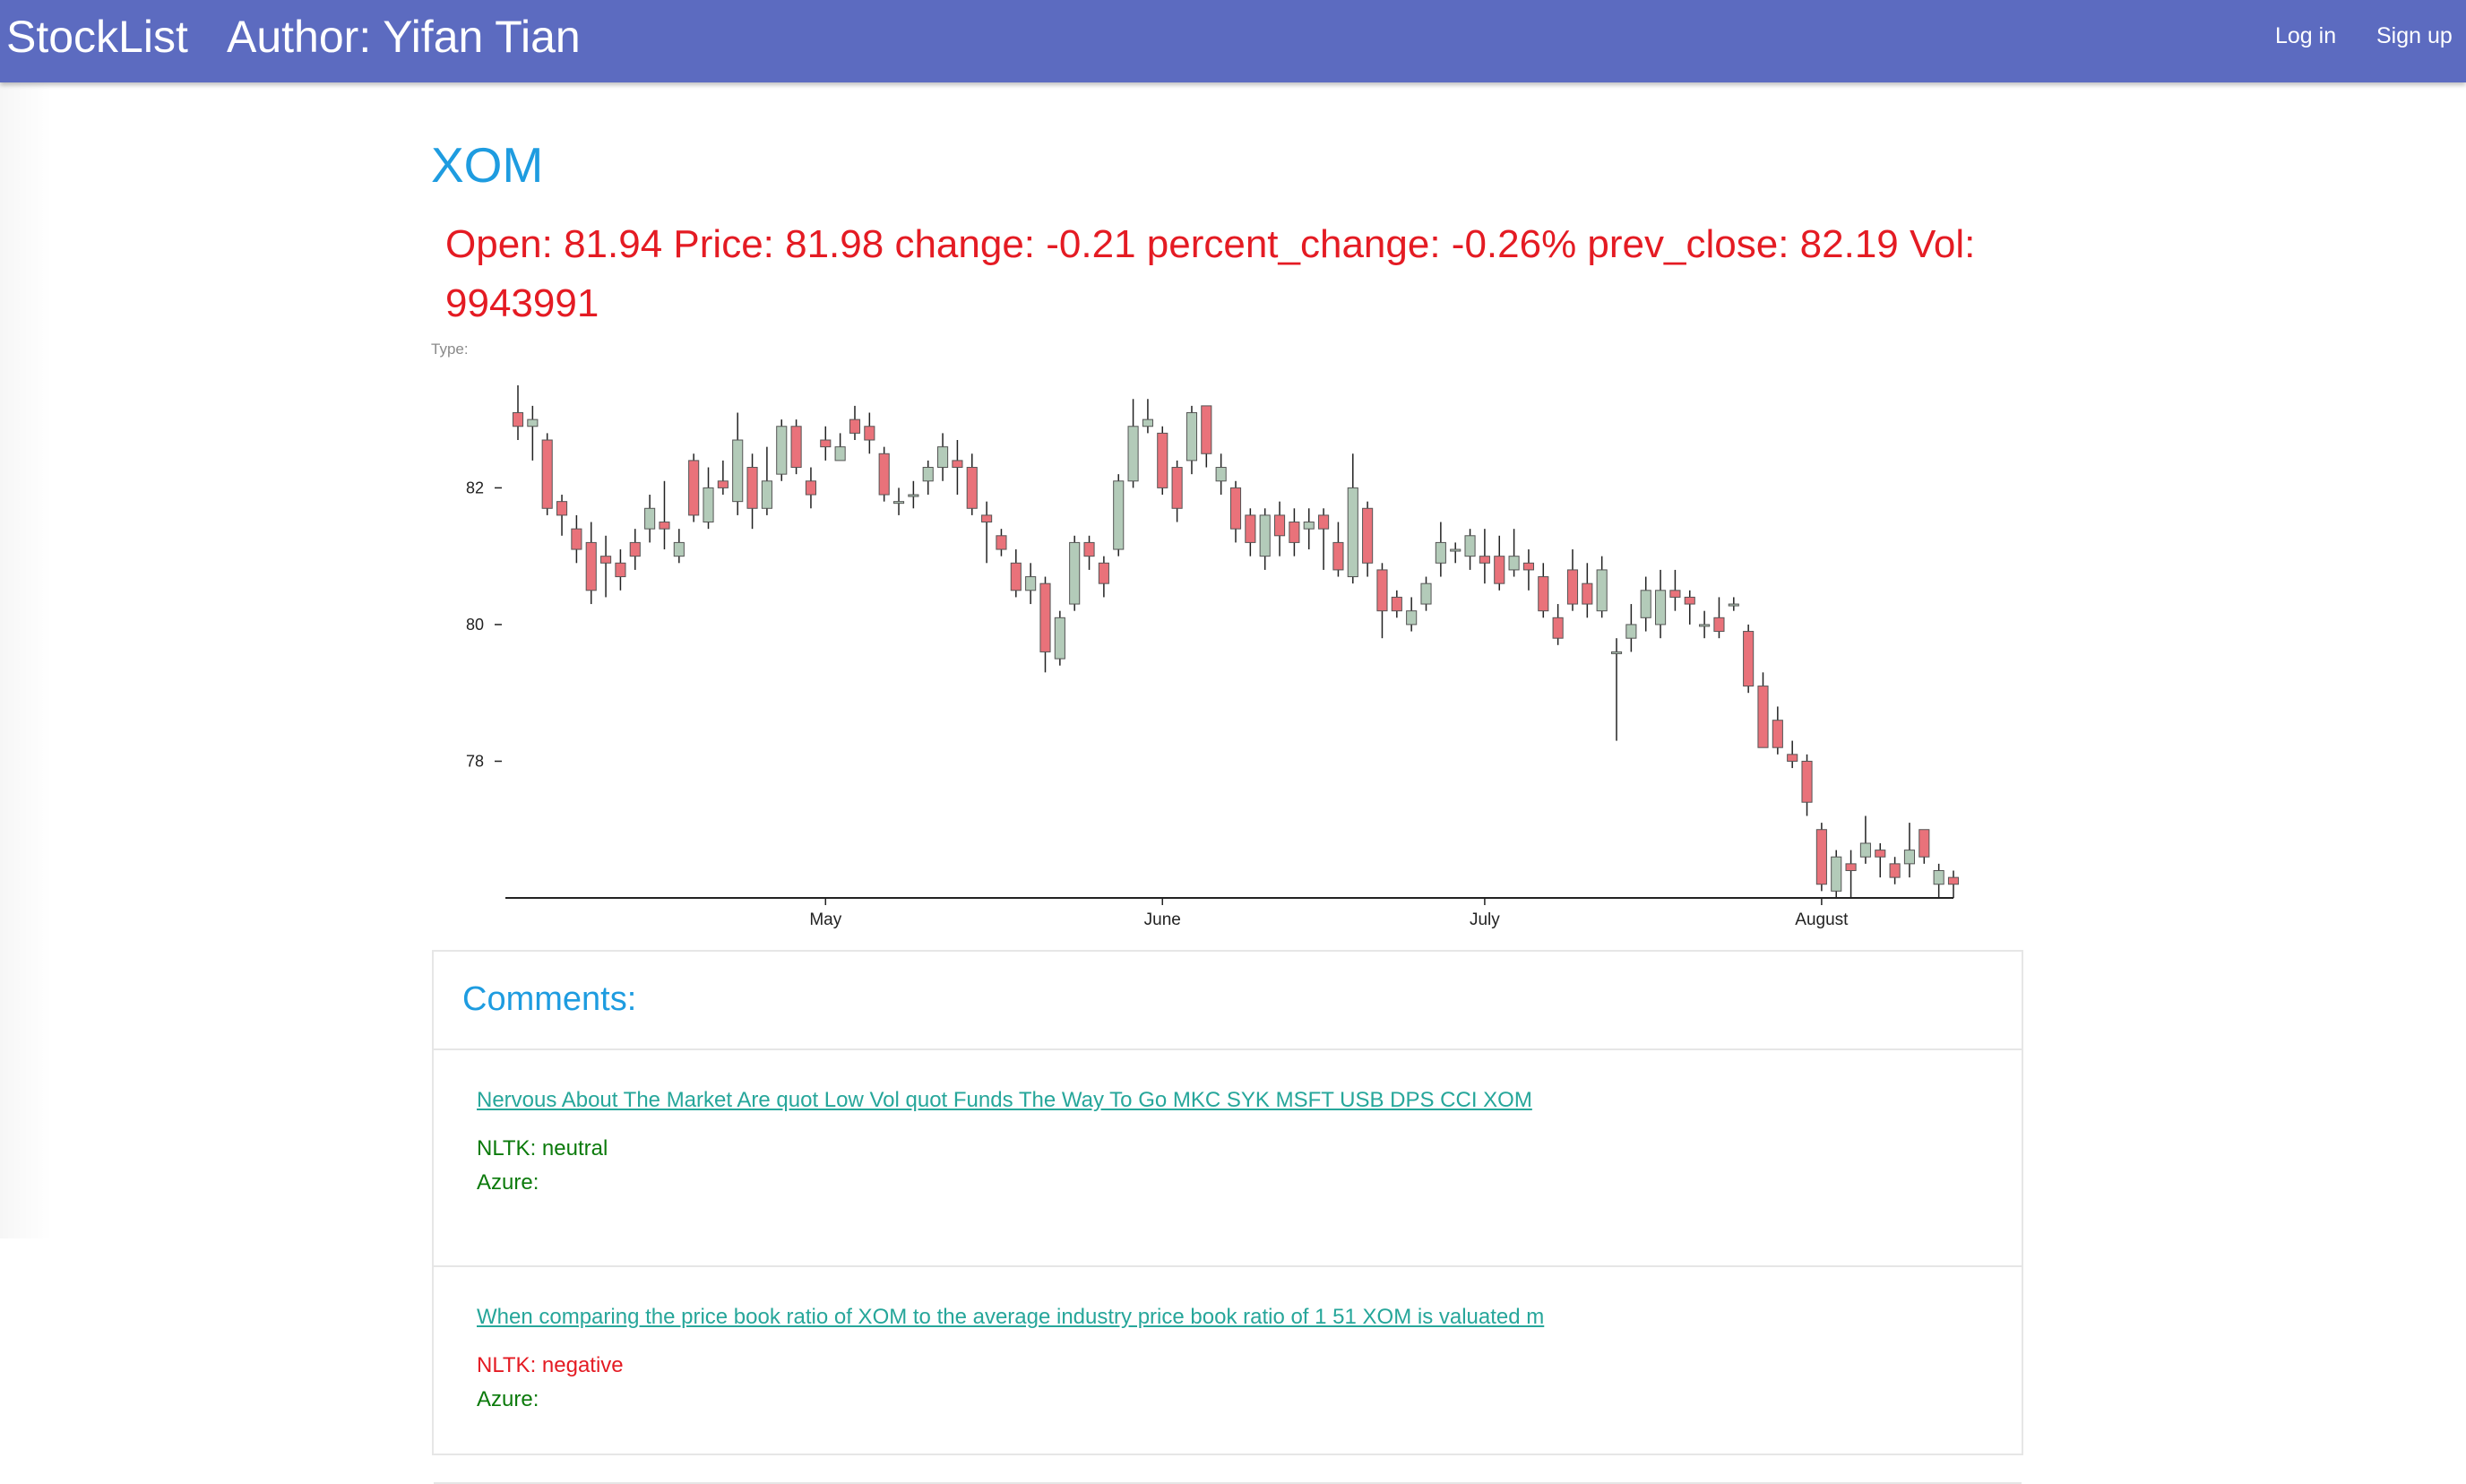 This screenshot has height=1484, width=2466. What do you see at coordinates (542, 1148) in the screenshot?
I see `nltk-sentiment: NLTK: neutral` at bounding box center [542, 1148].